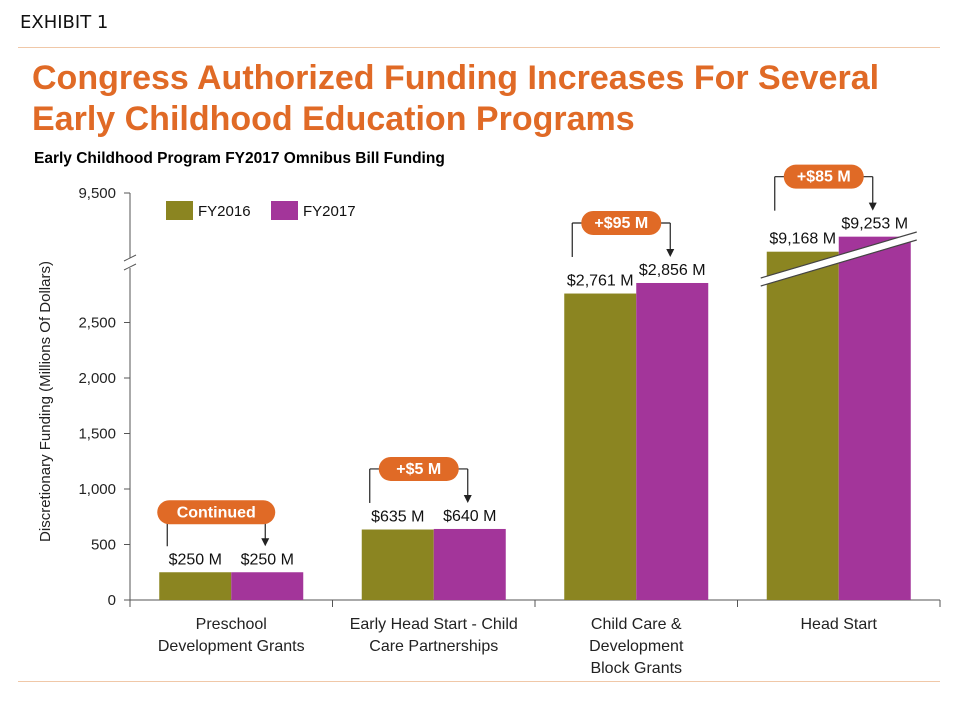 The height and width of the screenshot is (720, 960). What do you see at coordinates (636, 646) in the screenshot?
I see `category-label: Development` at bounding box center [636, 646].